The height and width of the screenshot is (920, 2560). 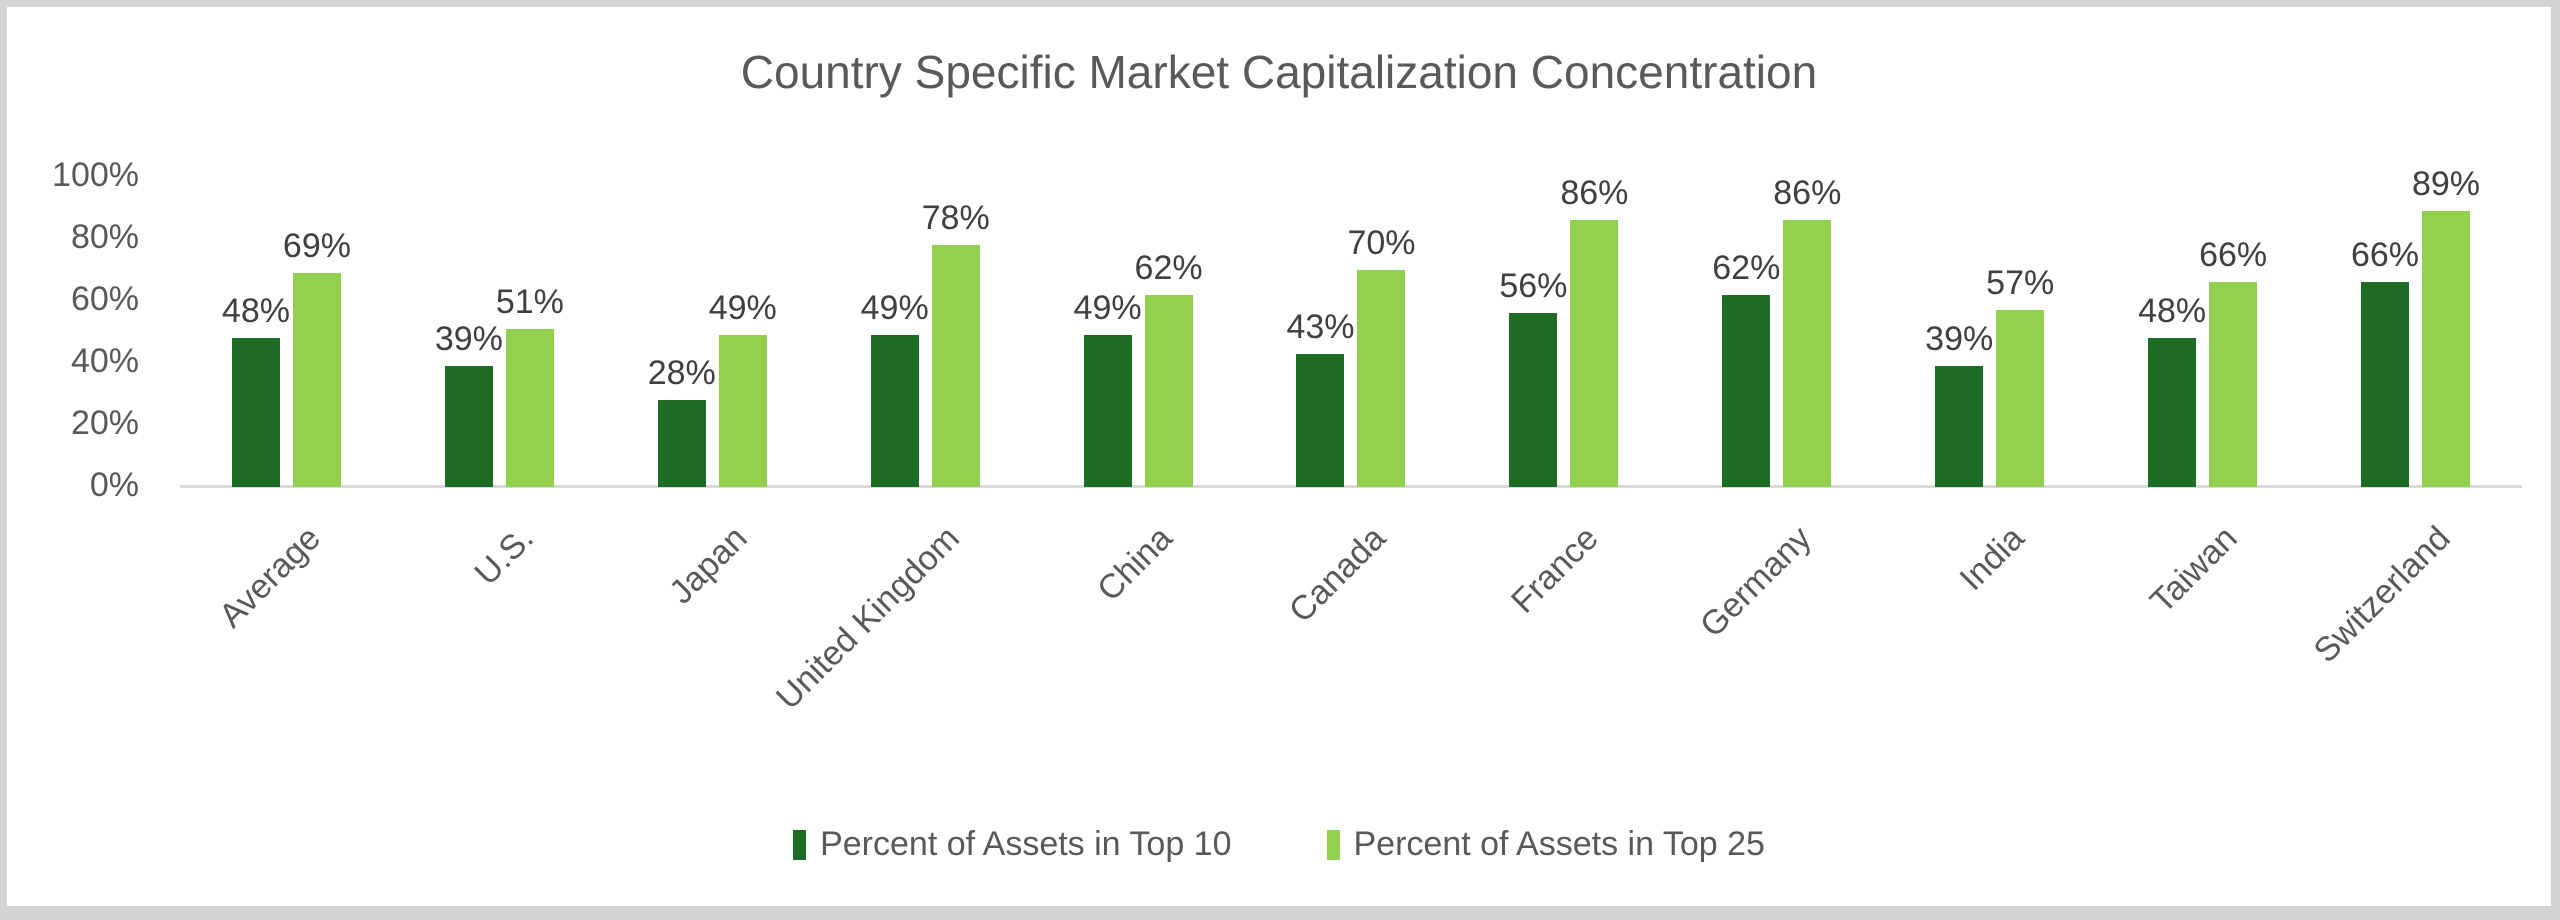 I want to click on bar-series1: 43%, so click(x=1320, y=397).